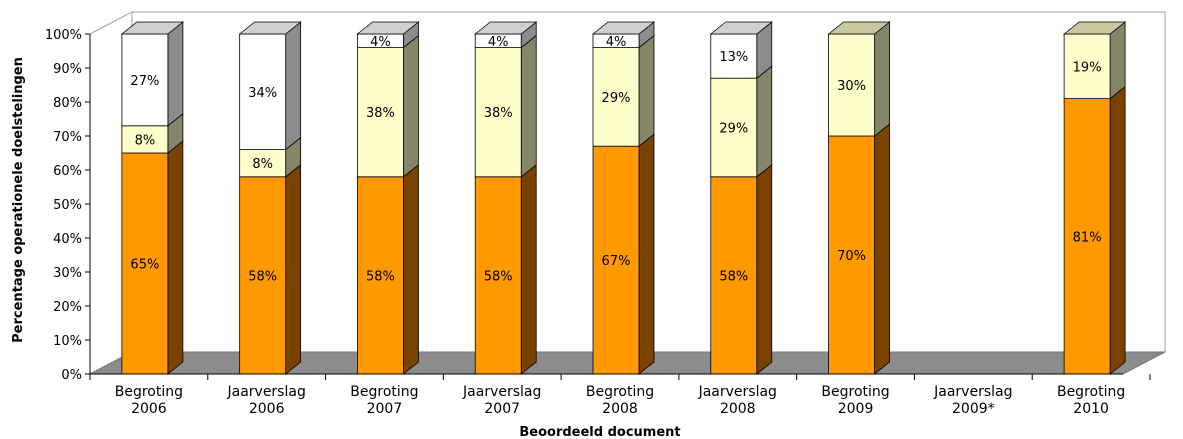 This screenshot has width=1183, height=439. I want to click on data-label: 34%, so click(262, 93).